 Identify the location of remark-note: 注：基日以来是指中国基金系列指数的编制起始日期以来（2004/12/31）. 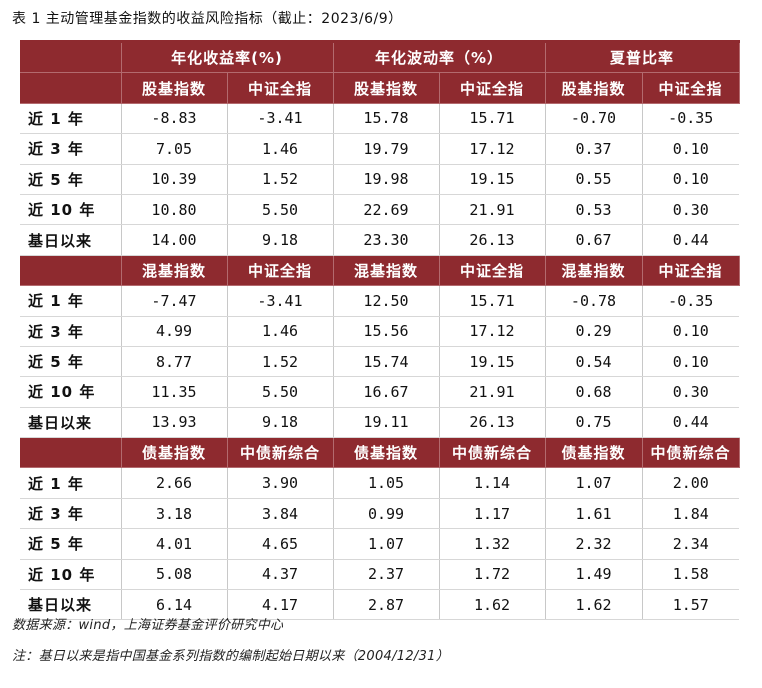
(231, 656).